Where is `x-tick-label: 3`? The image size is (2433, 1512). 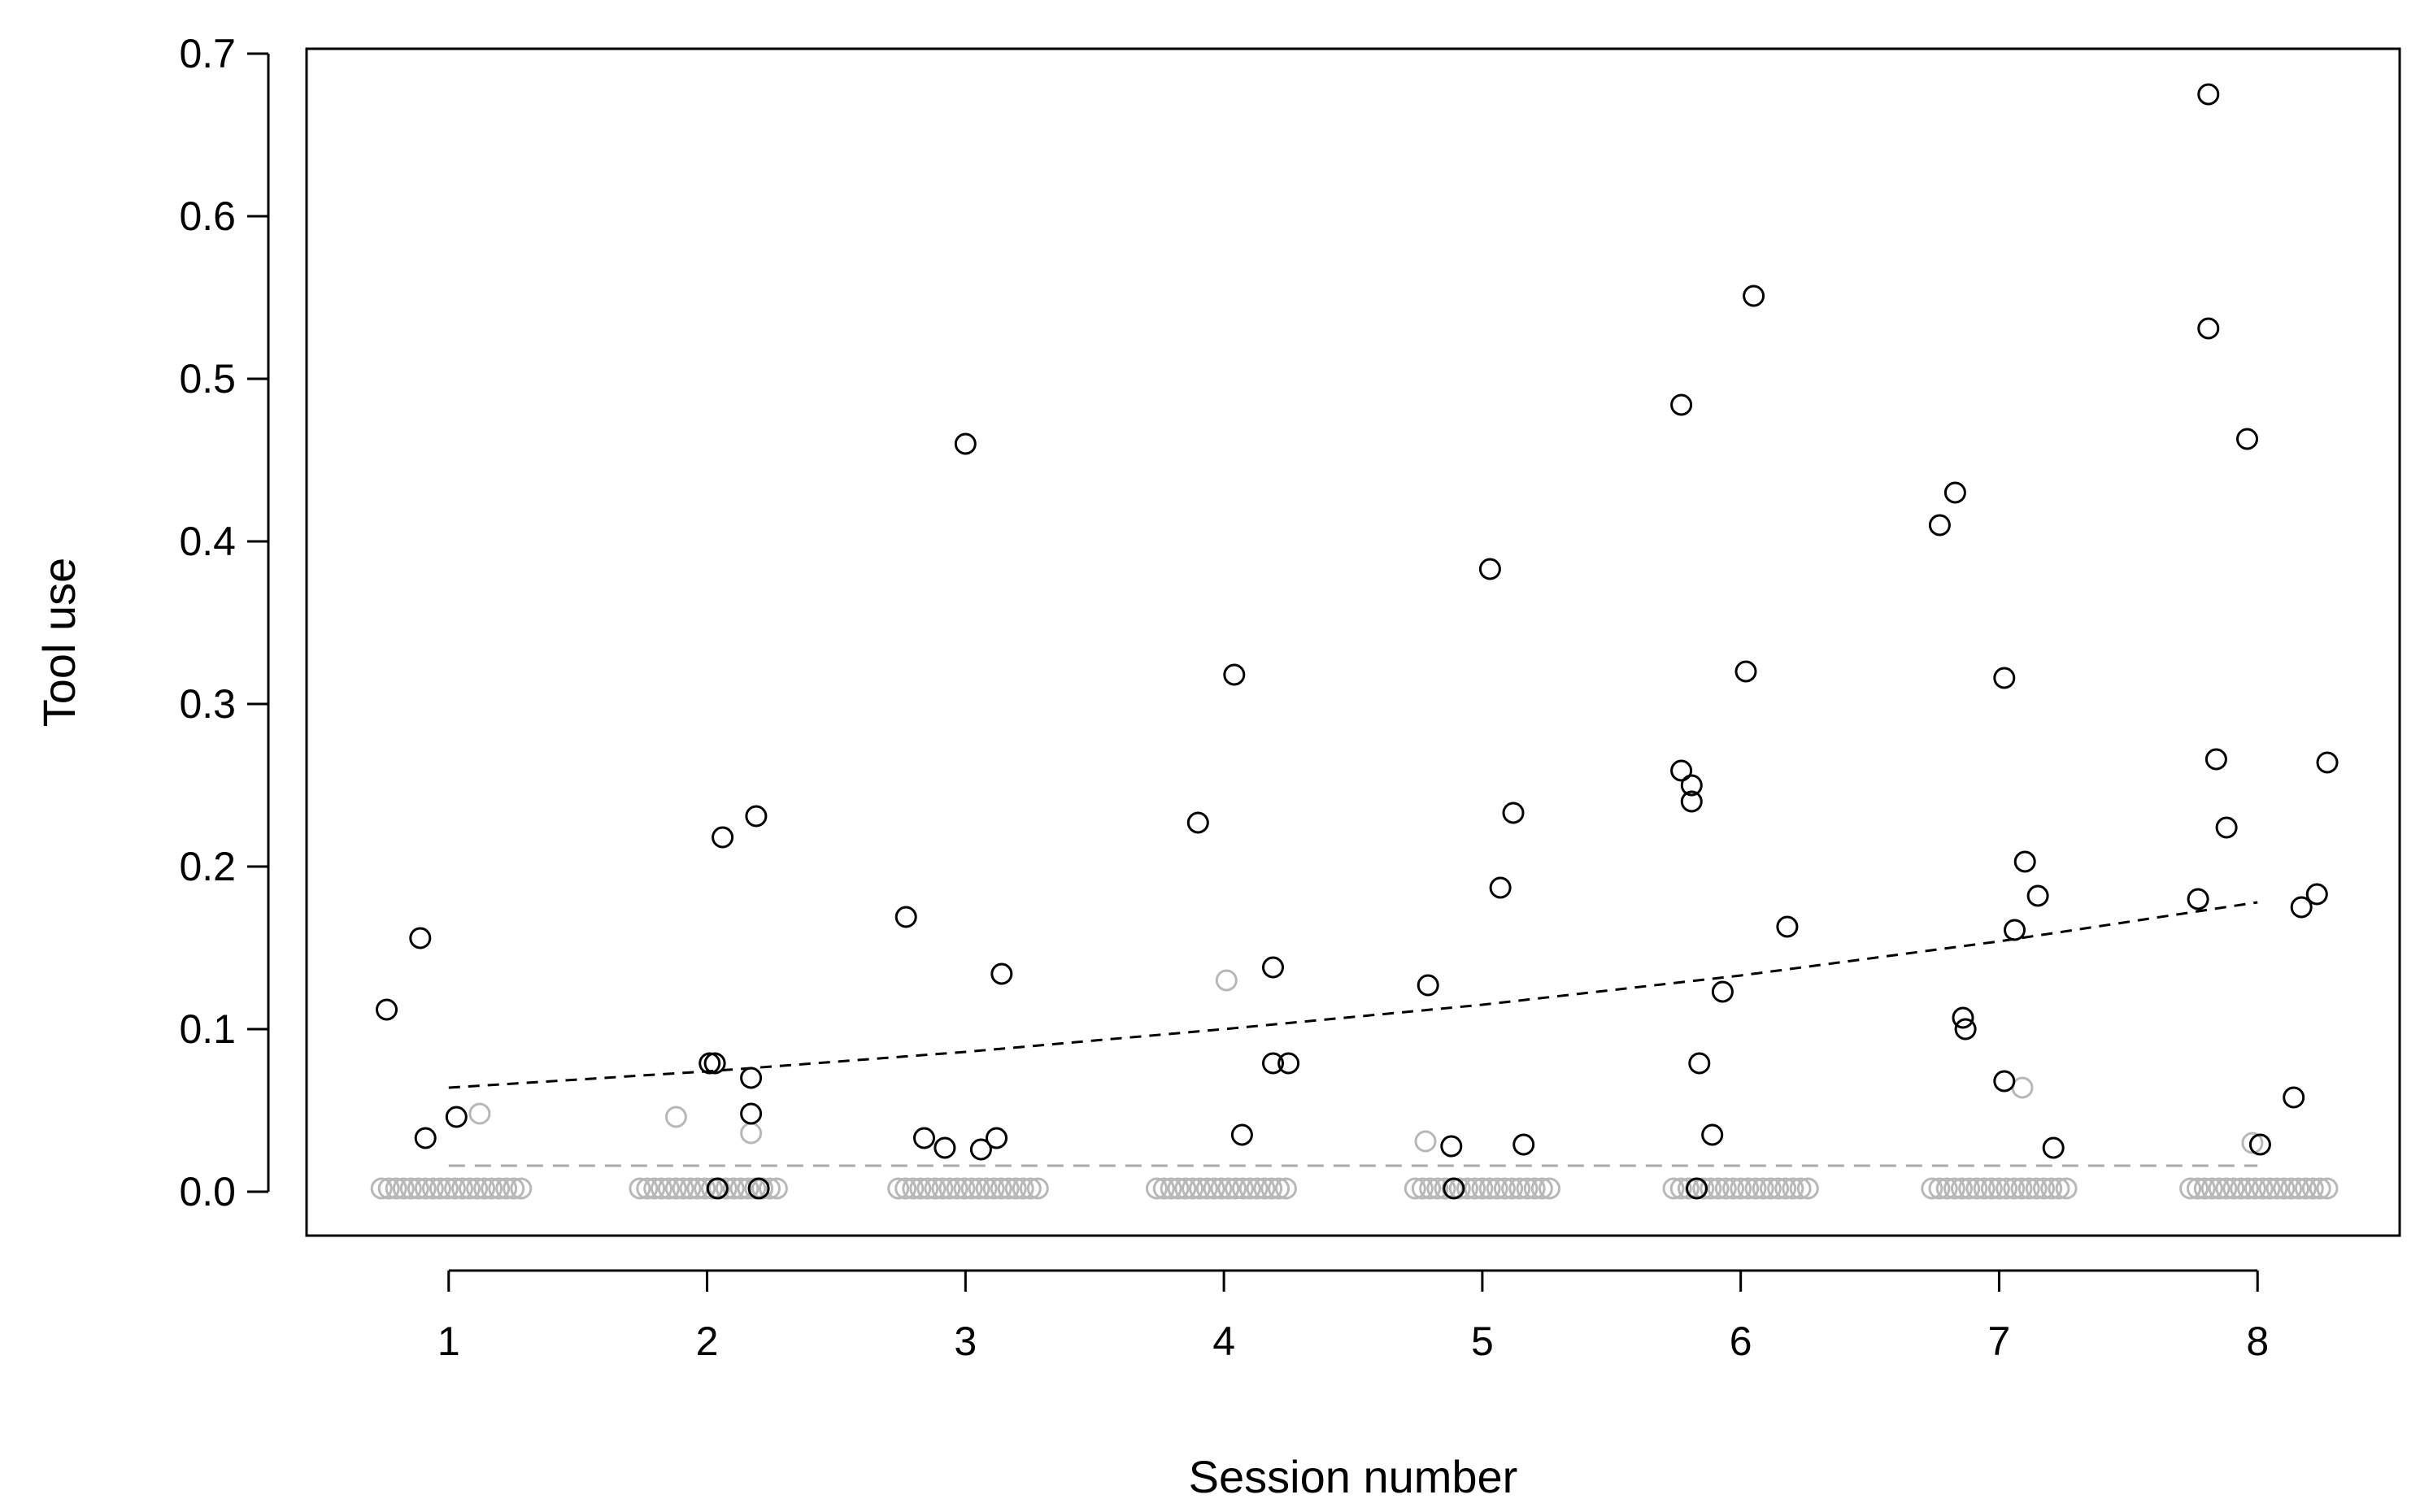 x-tick-label: 3 is located at coordinates (965, 1341).